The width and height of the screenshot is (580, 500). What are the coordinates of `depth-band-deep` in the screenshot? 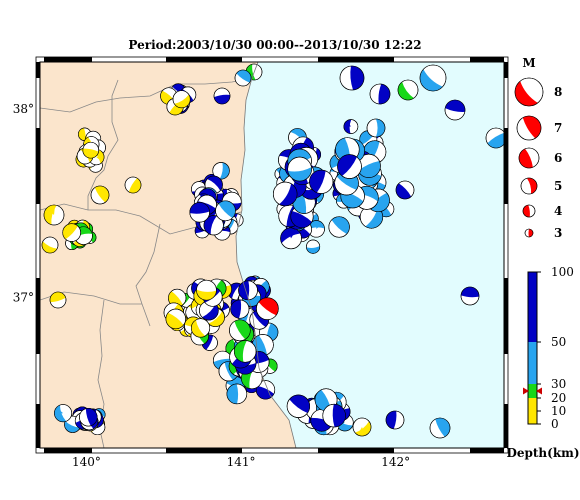 It's located at (532, 307).